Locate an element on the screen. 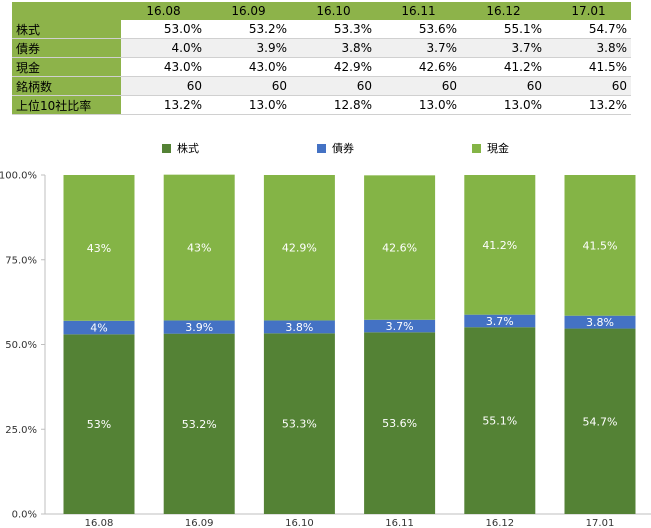  table-column-header: 16.09 is located at coordinates (248, 11).